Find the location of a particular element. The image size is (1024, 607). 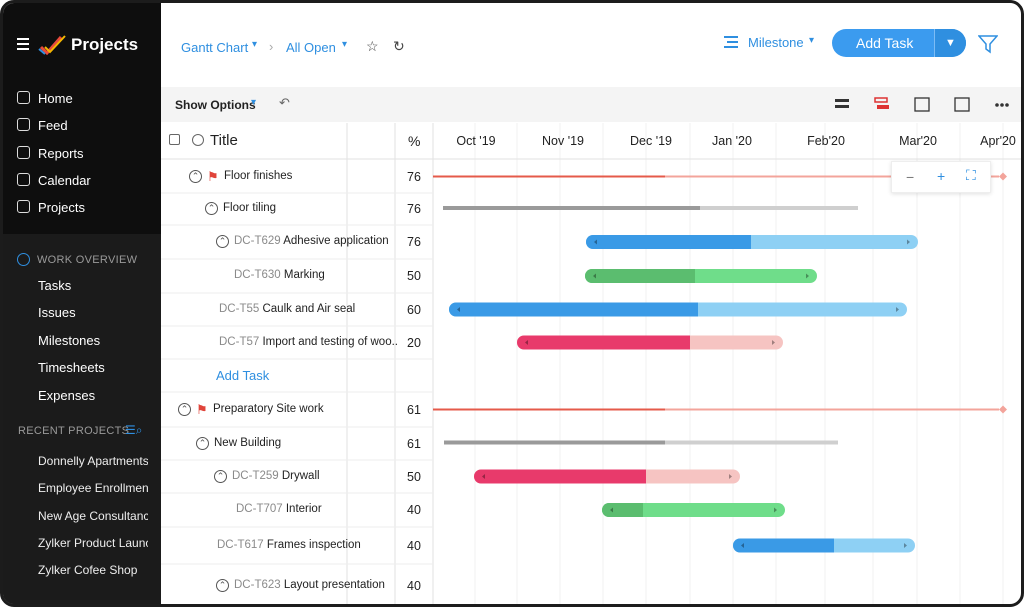

nav-item: Tasks is located at coordinates (55, 285).